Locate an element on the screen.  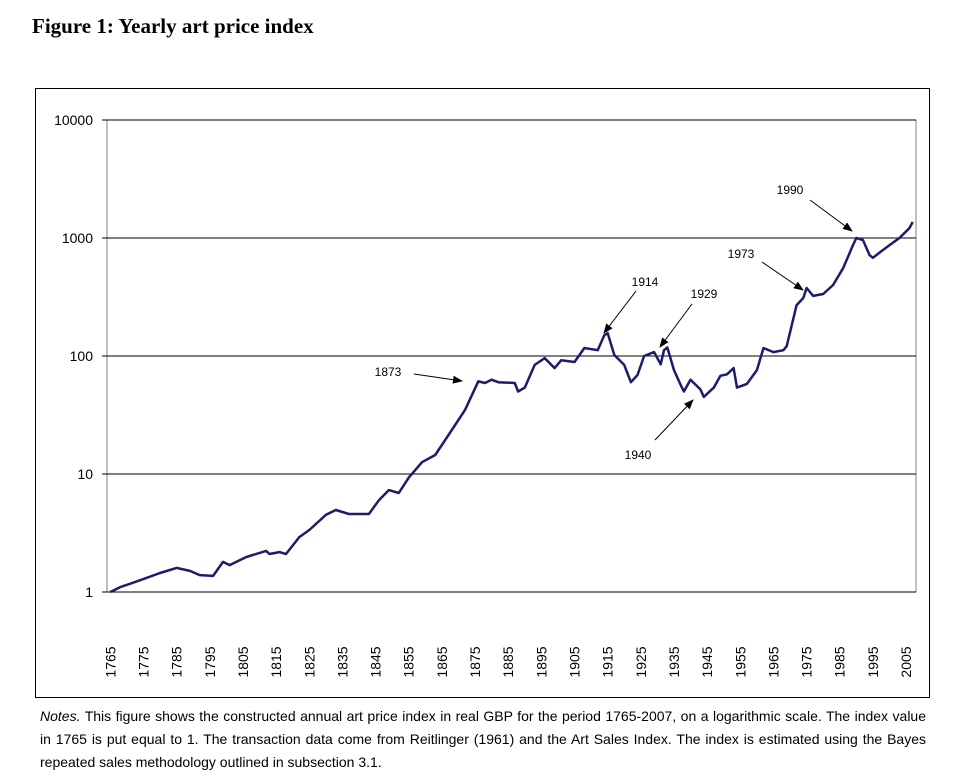
notes-label: Notes. is located at coordinates (60, 716).